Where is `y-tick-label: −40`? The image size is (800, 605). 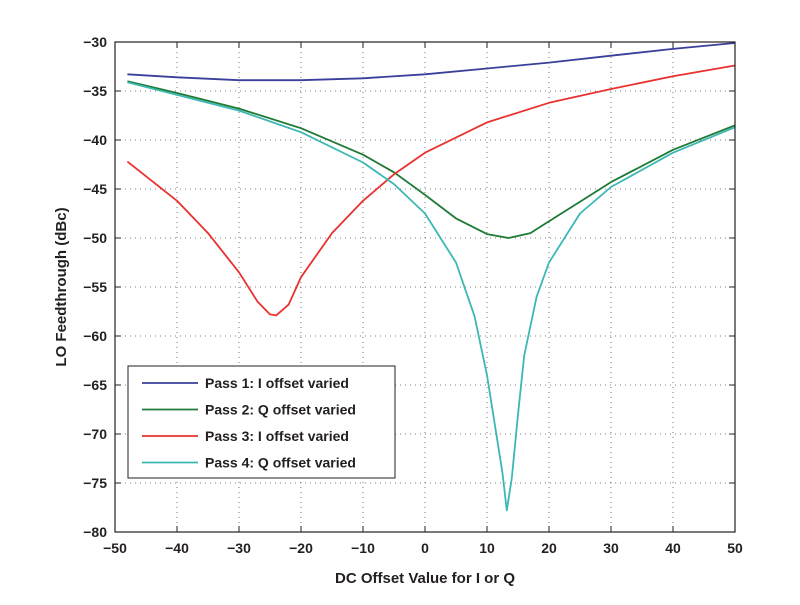
y-tick-label: −40 is located at coordinates (95, 140).